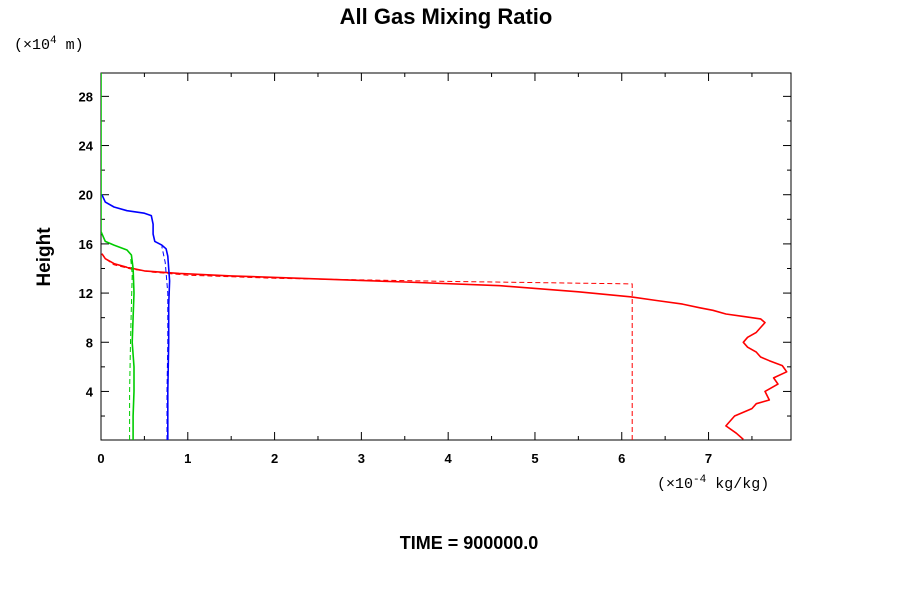  I want to click on x-axis-unit: (×10-4 kg/kg), so click(713, 483).